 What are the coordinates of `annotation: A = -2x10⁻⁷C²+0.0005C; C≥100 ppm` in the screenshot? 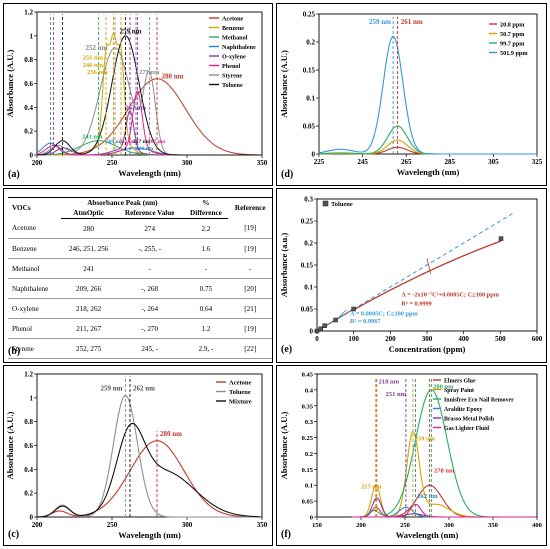 It's located at (450, 295).